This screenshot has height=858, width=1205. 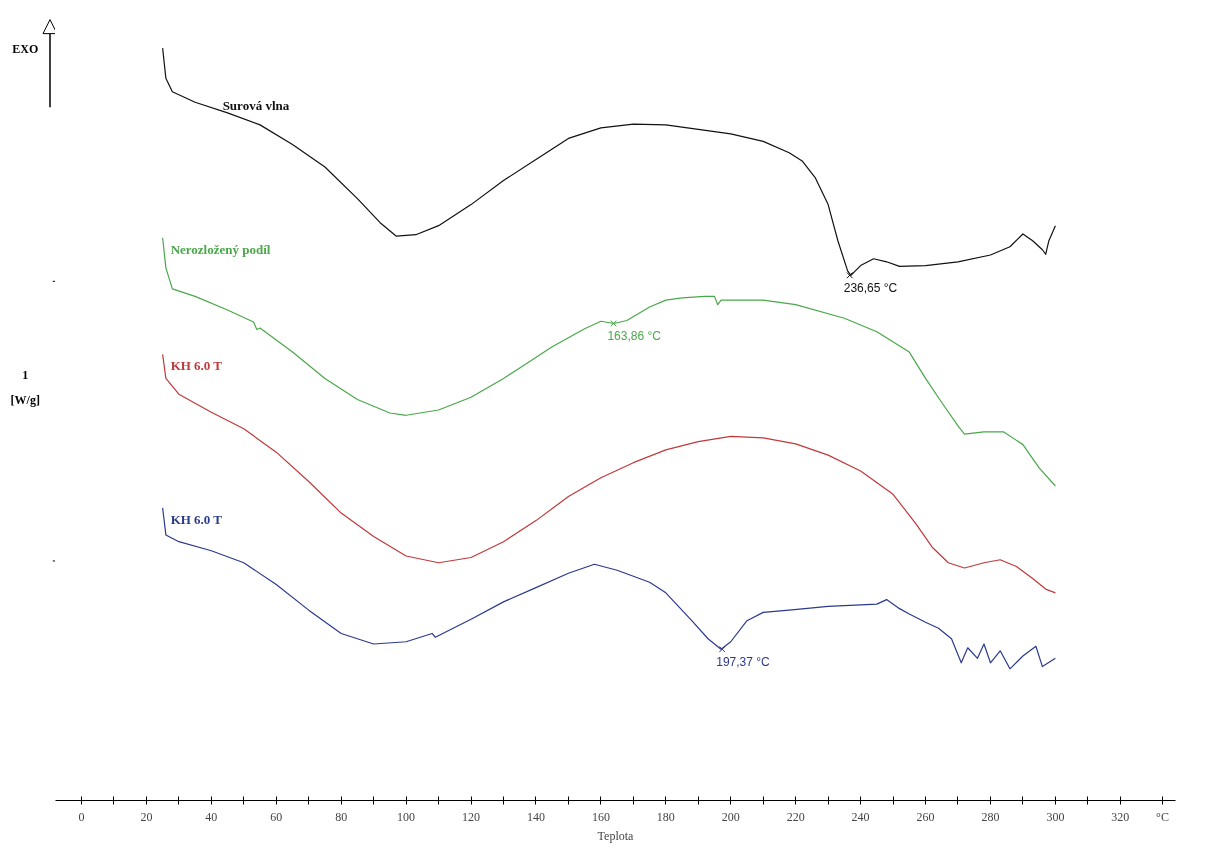 I want to click on x-tick-label: 80, so click(x=341, y=816).